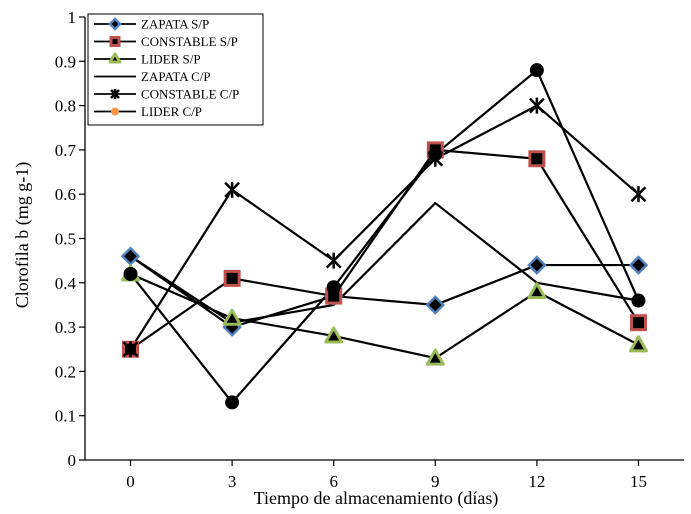 The height and width of the screenshot is (514, 691). What do you see at coordinates (65, 416) in the screenshot?
I see `y-tick-label: 0.1` at bounding box center [65, 416].